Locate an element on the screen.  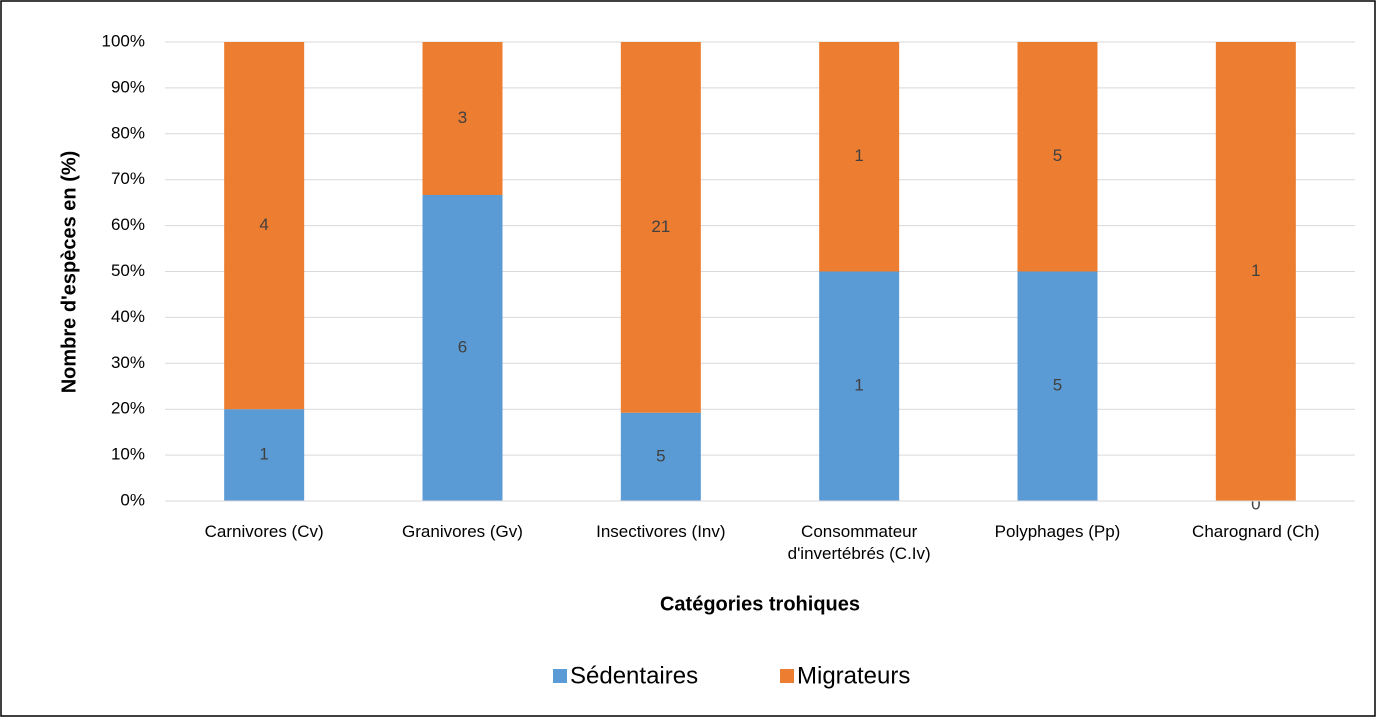
y-tick-label: 30% is located at coordinates (128, 362).